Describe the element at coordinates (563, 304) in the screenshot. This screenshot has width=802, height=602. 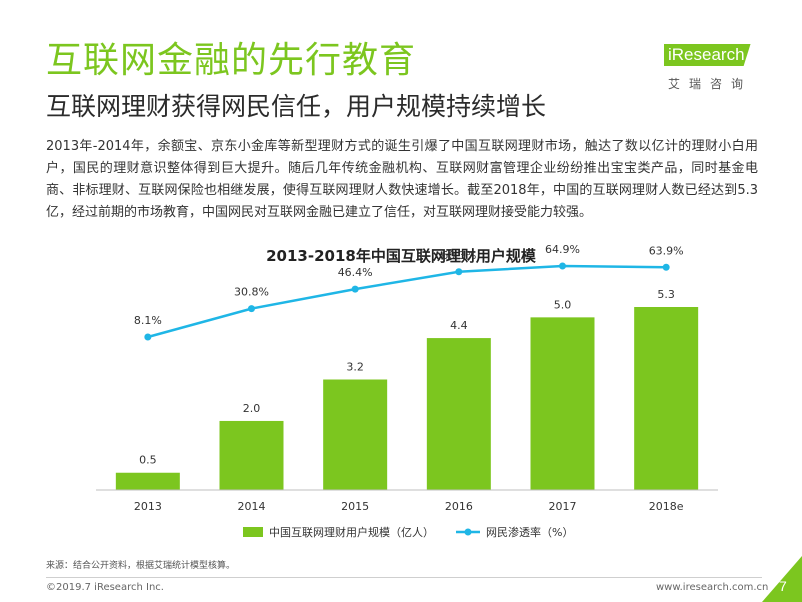
I see `bar-label-2017: 5.0` at that location.